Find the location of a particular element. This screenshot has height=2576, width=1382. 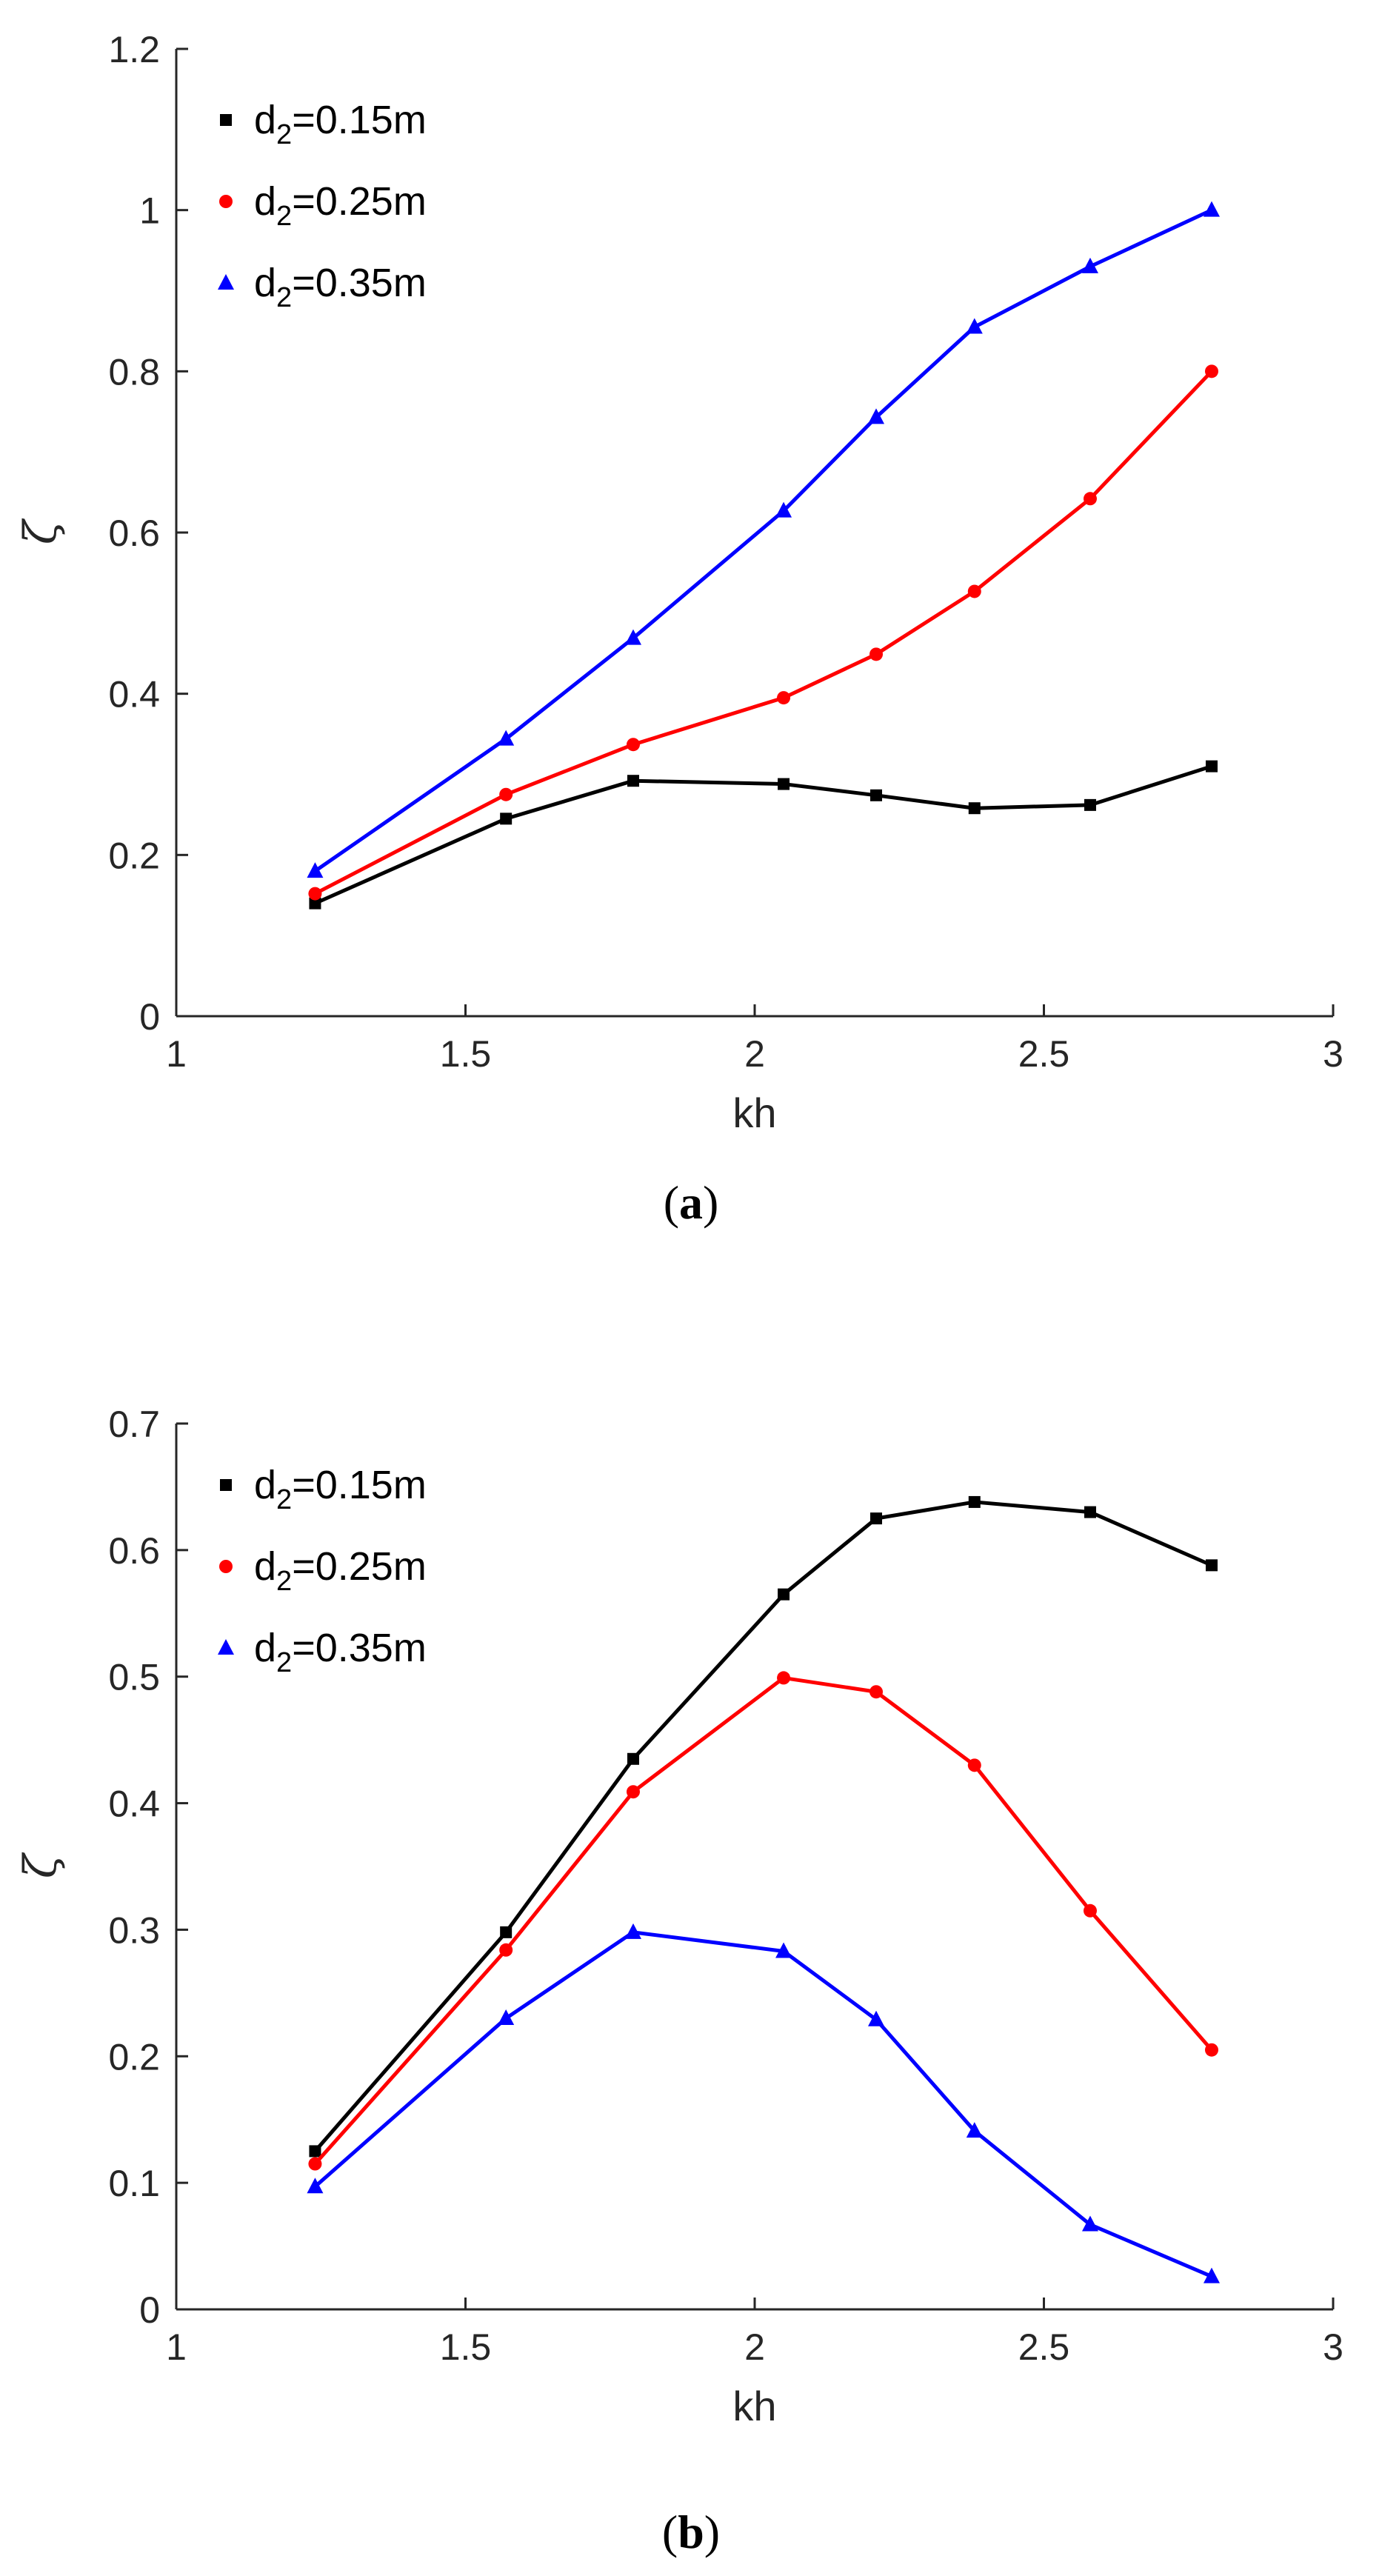

series-triangle is located at coordinates (764, 2103).